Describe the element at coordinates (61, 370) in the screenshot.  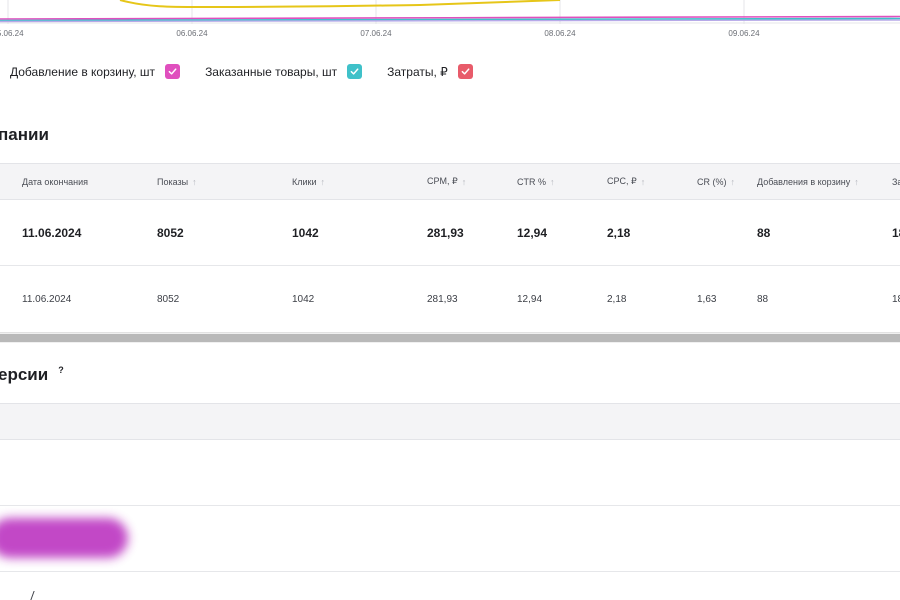
I see `help-icon: ?` at that location.